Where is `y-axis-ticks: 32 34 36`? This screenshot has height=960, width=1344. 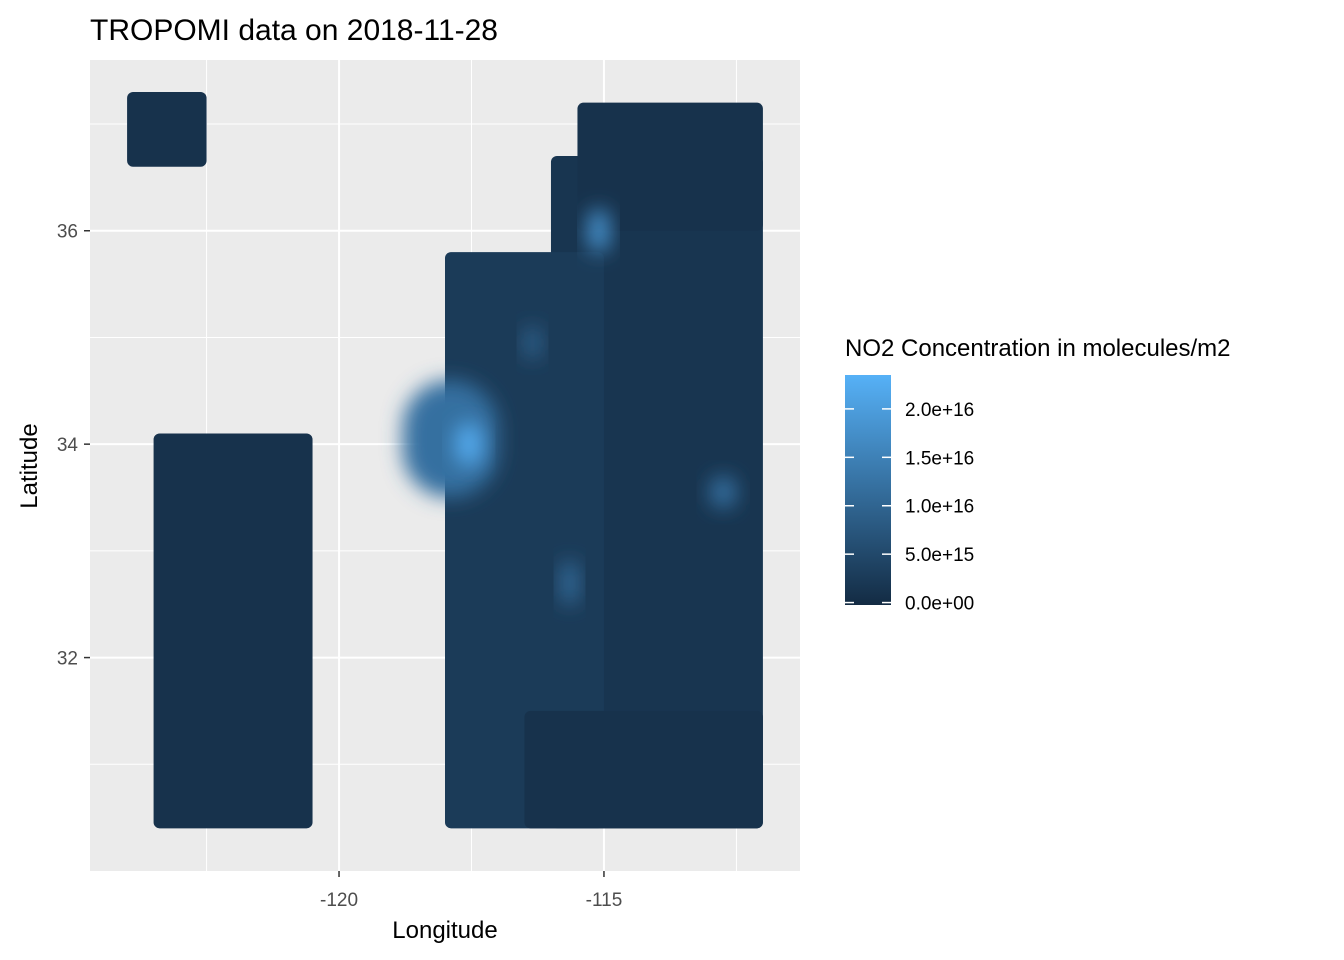 y-axis-ticks: 32 34 36 is located at coordinates (73, 446).